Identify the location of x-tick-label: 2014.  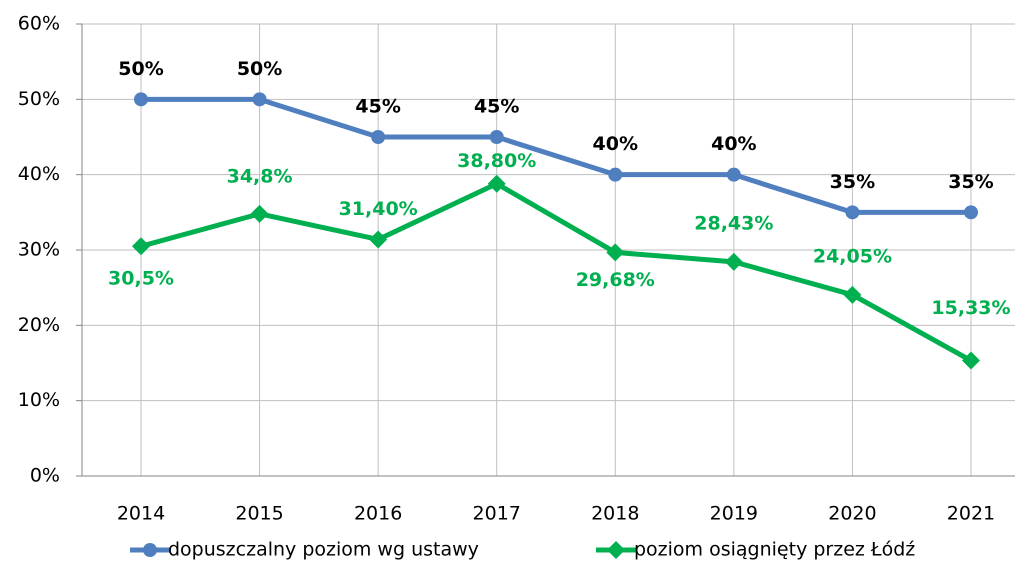
(141, 514).